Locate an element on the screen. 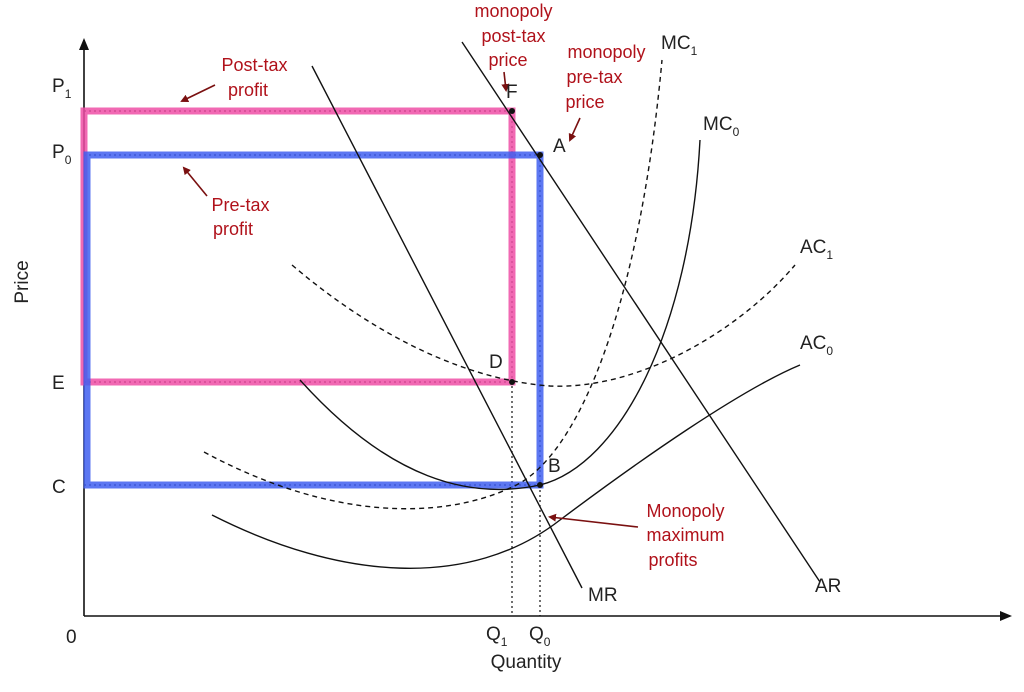  point-b-dot is located at coordinates (540, 485).